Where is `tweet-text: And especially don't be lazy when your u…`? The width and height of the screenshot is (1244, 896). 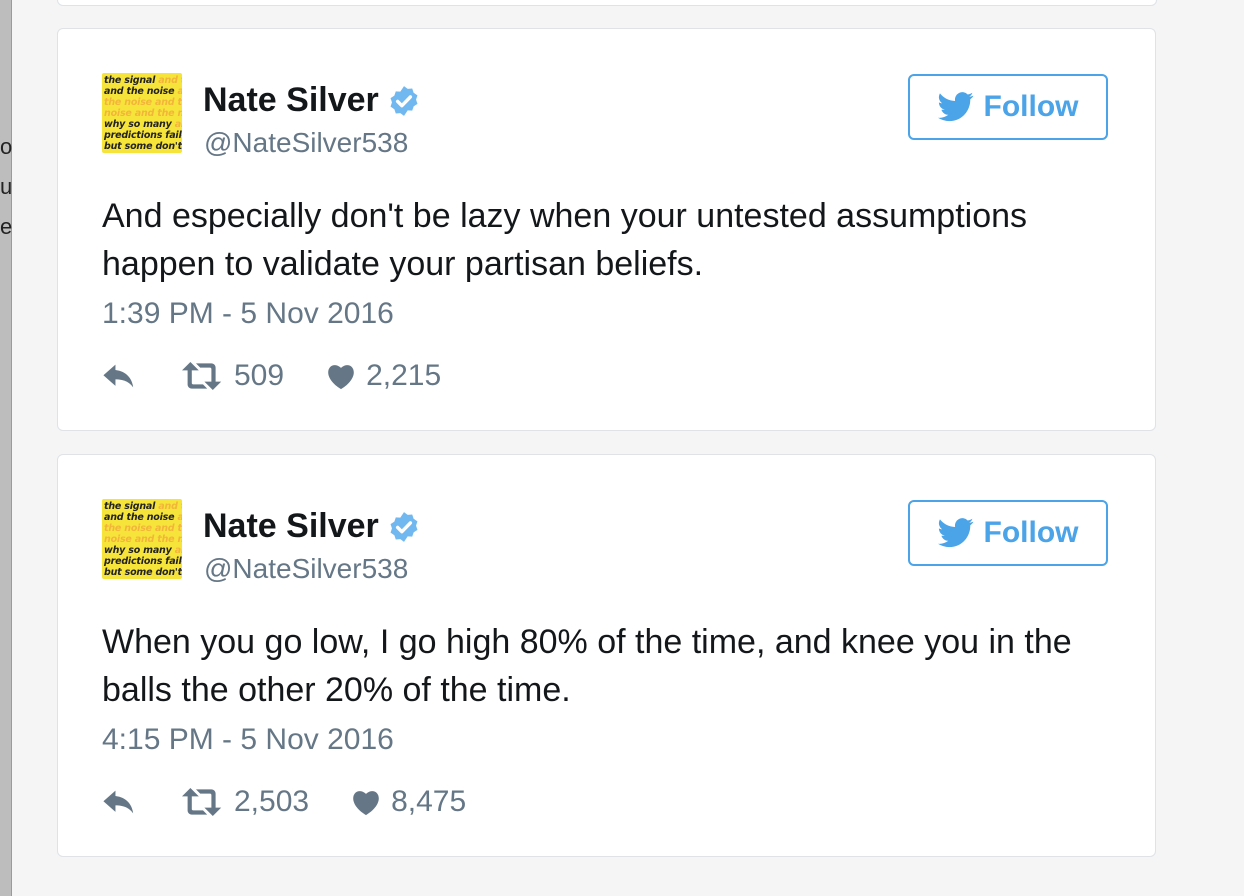 tweet-text: And especially don't be lazy when your u… is located at coordinates (565, 240).